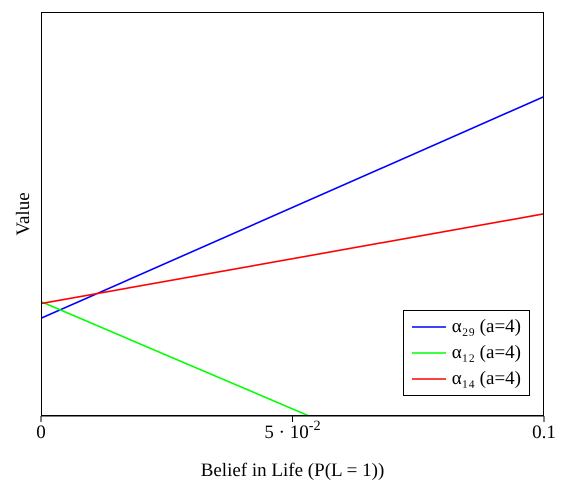  Describe the element at coordinates (486, 327) in the screenshot. I see `legend-label: α₂₉ (a=4)` at that location.